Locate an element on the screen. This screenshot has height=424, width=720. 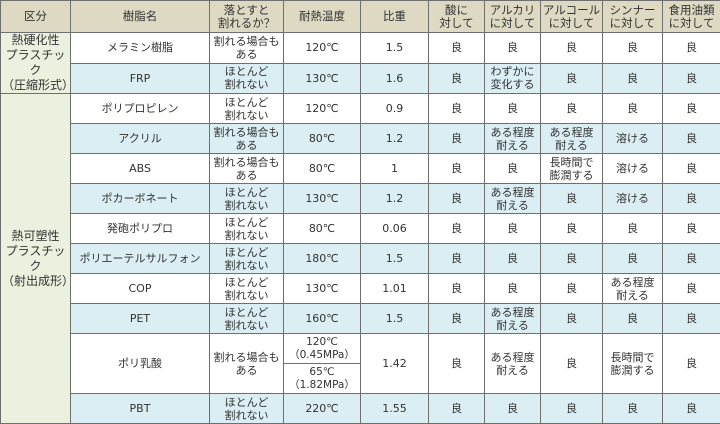
category-cell: 熱硬化性 プラスチック （圧縮形式） is located at coordinates (36, 63).